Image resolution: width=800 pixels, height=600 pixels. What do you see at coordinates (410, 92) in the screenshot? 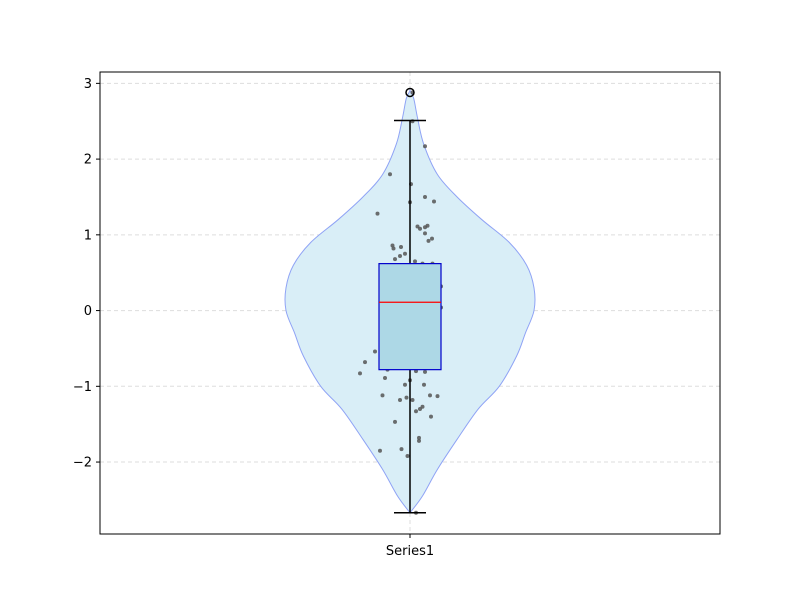
I see `outlier-marker` at bounding box center [410, 92].